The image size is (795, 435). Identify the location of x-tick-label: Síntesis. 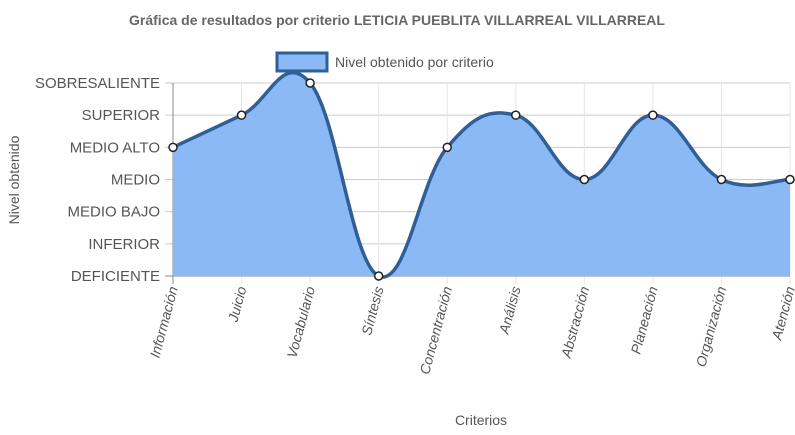
(372, 311).